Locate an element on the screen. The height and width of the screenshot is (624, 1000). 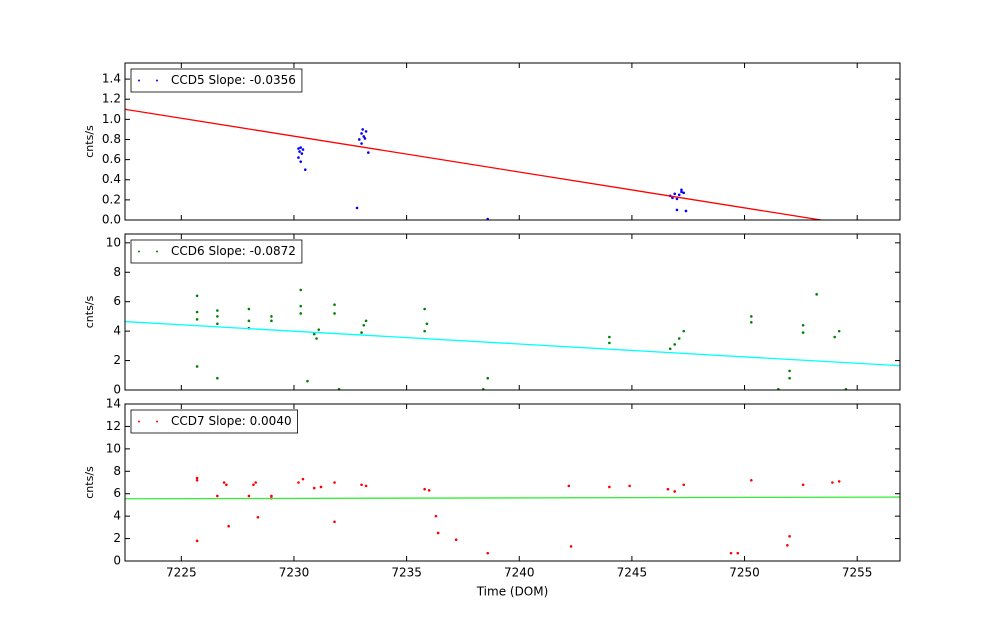
x-tick-label: 7235 is located at coordinates (406, 573).